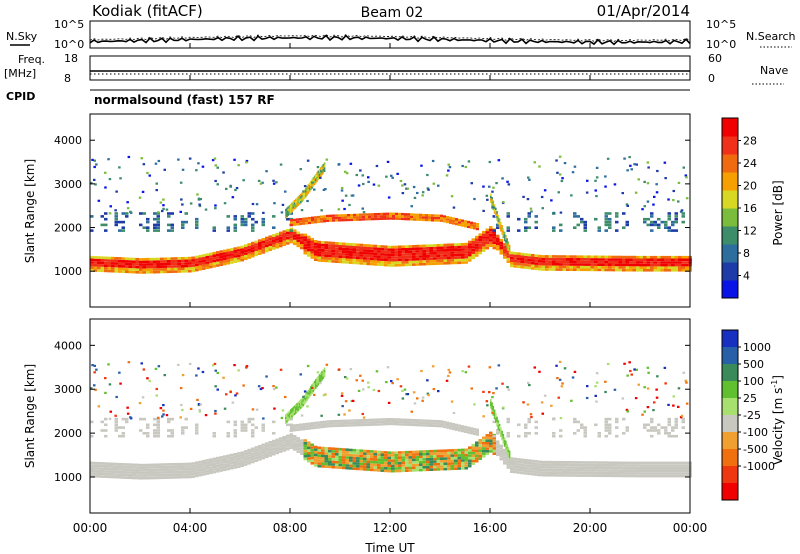 The height and width of the screenshot is (554, 800). What do you see at coordinates (730, 145) in the screenshot?
I see `power-colorbar-swatch` at bounding box center [730, 145].